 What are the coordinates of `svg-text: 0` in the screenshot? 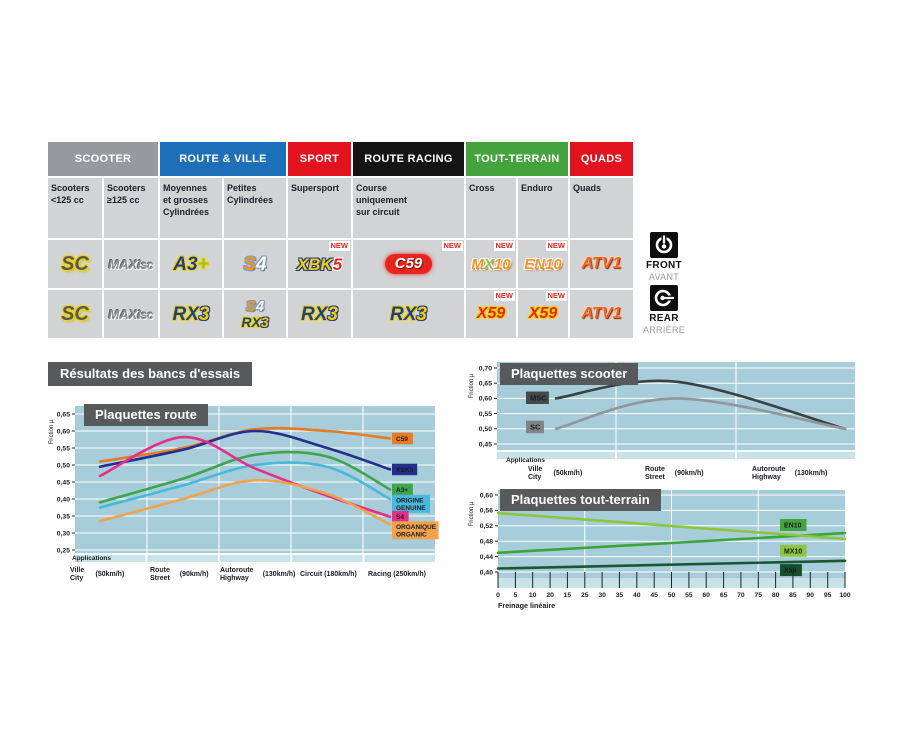 It's located at (498, 595).